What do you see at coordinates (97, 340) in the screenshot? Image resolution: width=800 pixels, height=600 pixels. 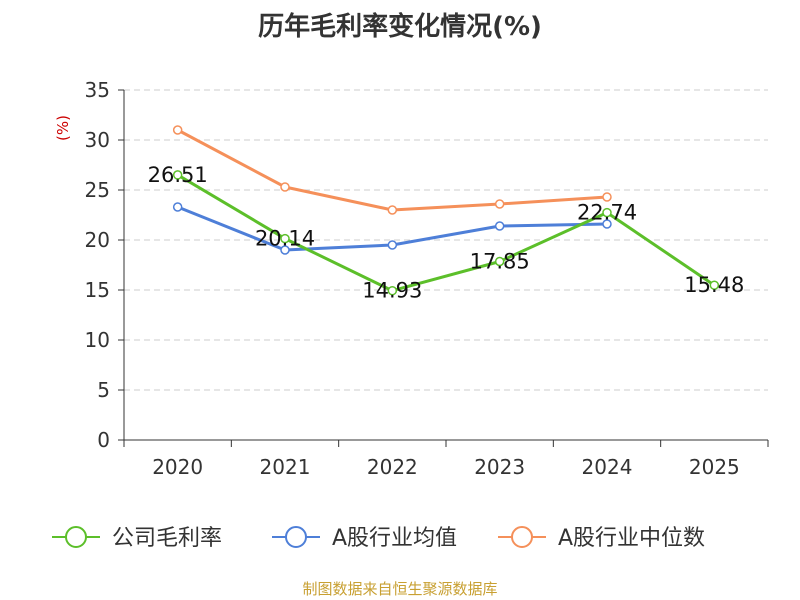 I see `y-tick-label: 10` at bounding box center [97, 340].